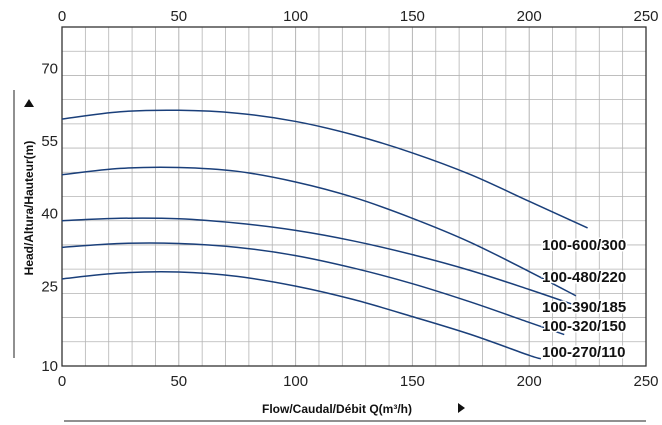  Describe the element at coordinates (412, 381) in the screenshot. I see `x-tick-label-bottom: 150` at that location.